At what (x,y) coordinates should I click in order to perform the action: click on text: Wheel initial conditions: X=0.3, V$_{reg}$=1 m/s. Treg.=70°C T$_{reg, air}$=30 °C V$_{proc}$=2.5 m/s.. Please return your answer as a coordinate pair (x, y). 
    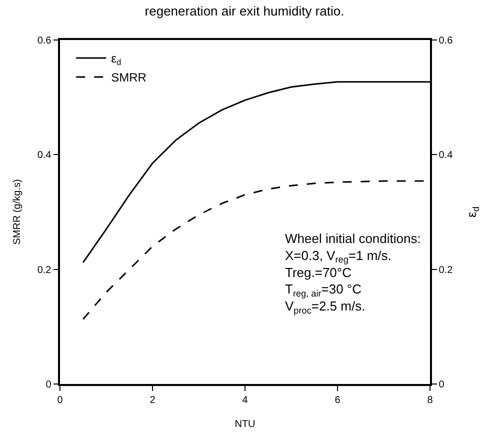
    Looking at the image, I should click on (353, 273).